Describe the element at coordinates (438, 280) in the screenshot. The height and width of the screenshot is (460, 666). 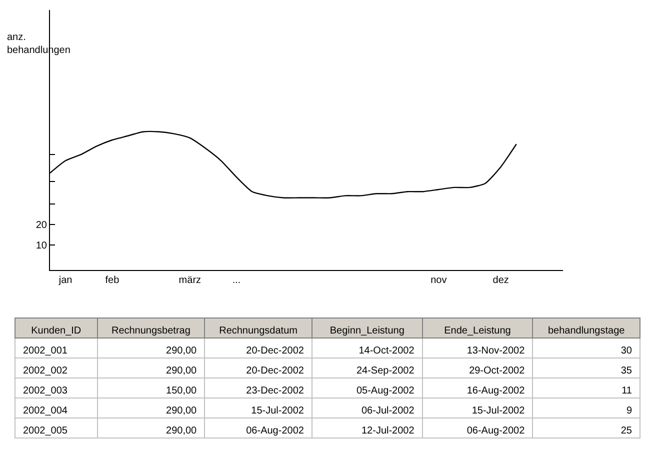
I see `x-tick-label: nov` at that location.